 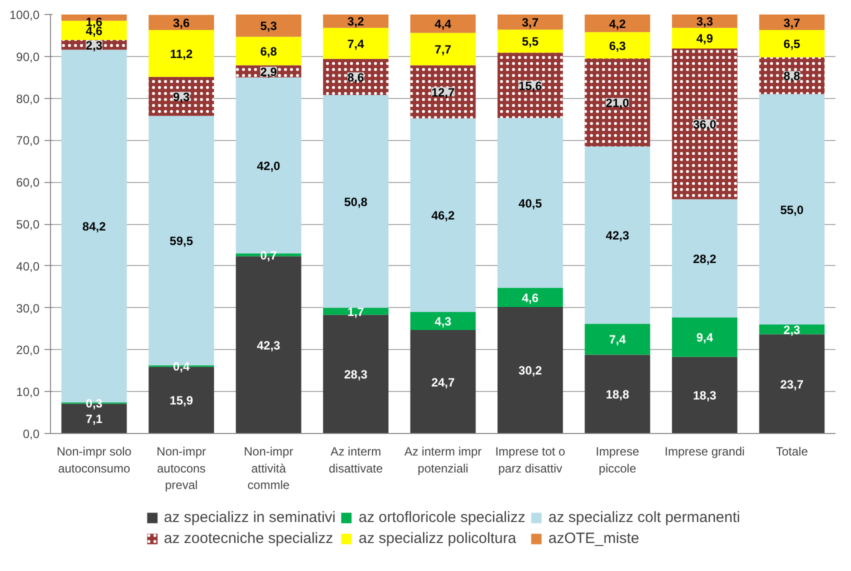 I want to click on data-label: 28,2, so click(x=704, y=259).